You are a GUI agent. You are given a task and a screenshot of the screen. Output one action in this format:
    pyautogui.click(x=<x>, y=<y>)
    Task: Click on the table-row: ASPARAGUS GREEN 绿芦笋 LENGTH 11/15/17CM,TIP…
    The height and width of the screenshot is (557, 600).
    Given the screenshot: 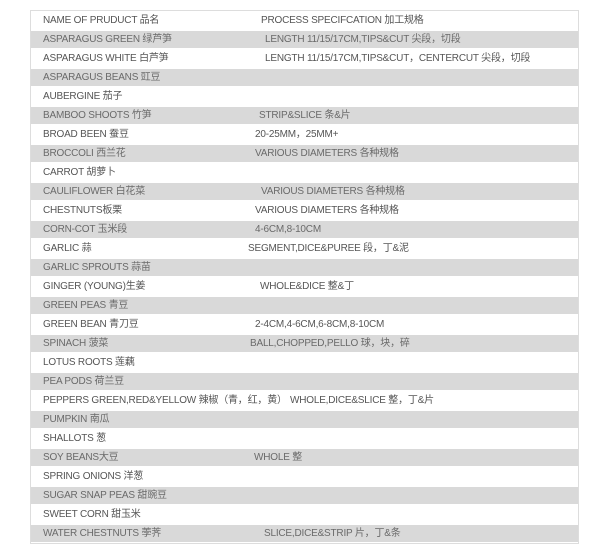 What is the action you would take?
    pyautogui.click(x=304, y=39)
    